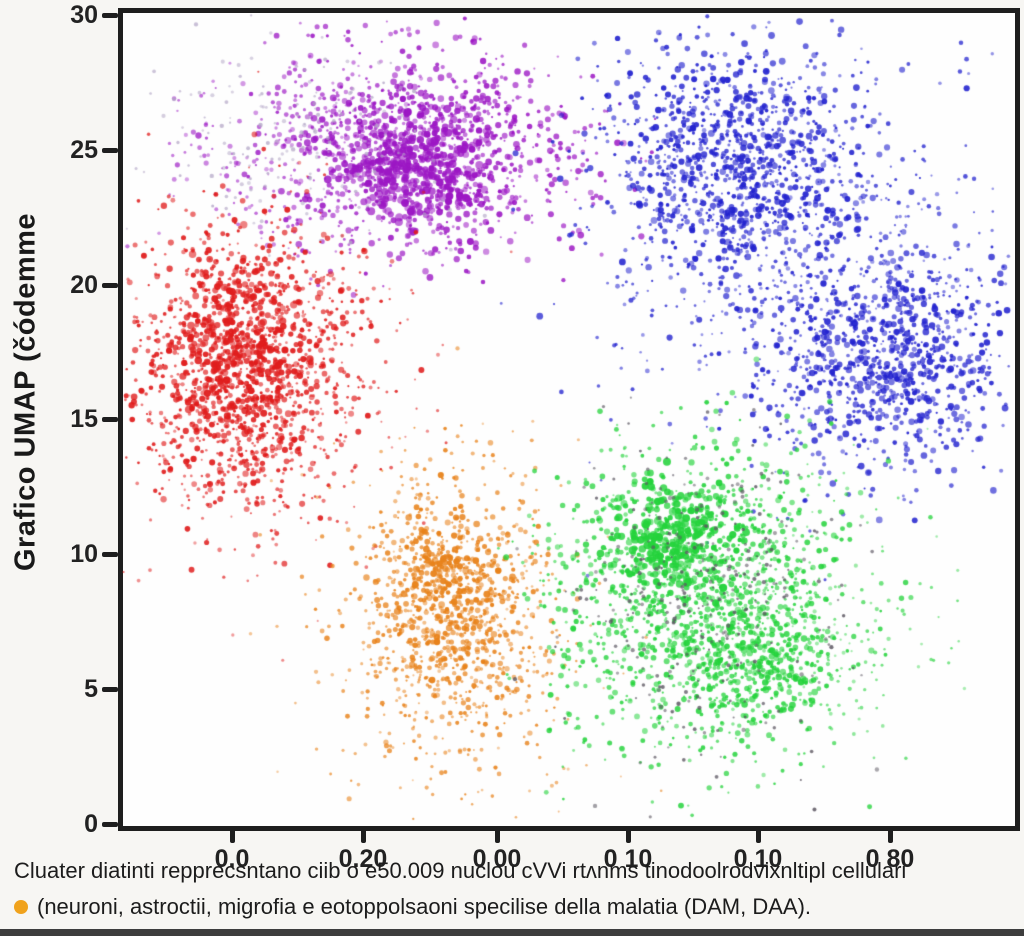  Describe the element at coordinates (497, 859) in the screenshot. I see `x-tick-label: 0 00` at that location.